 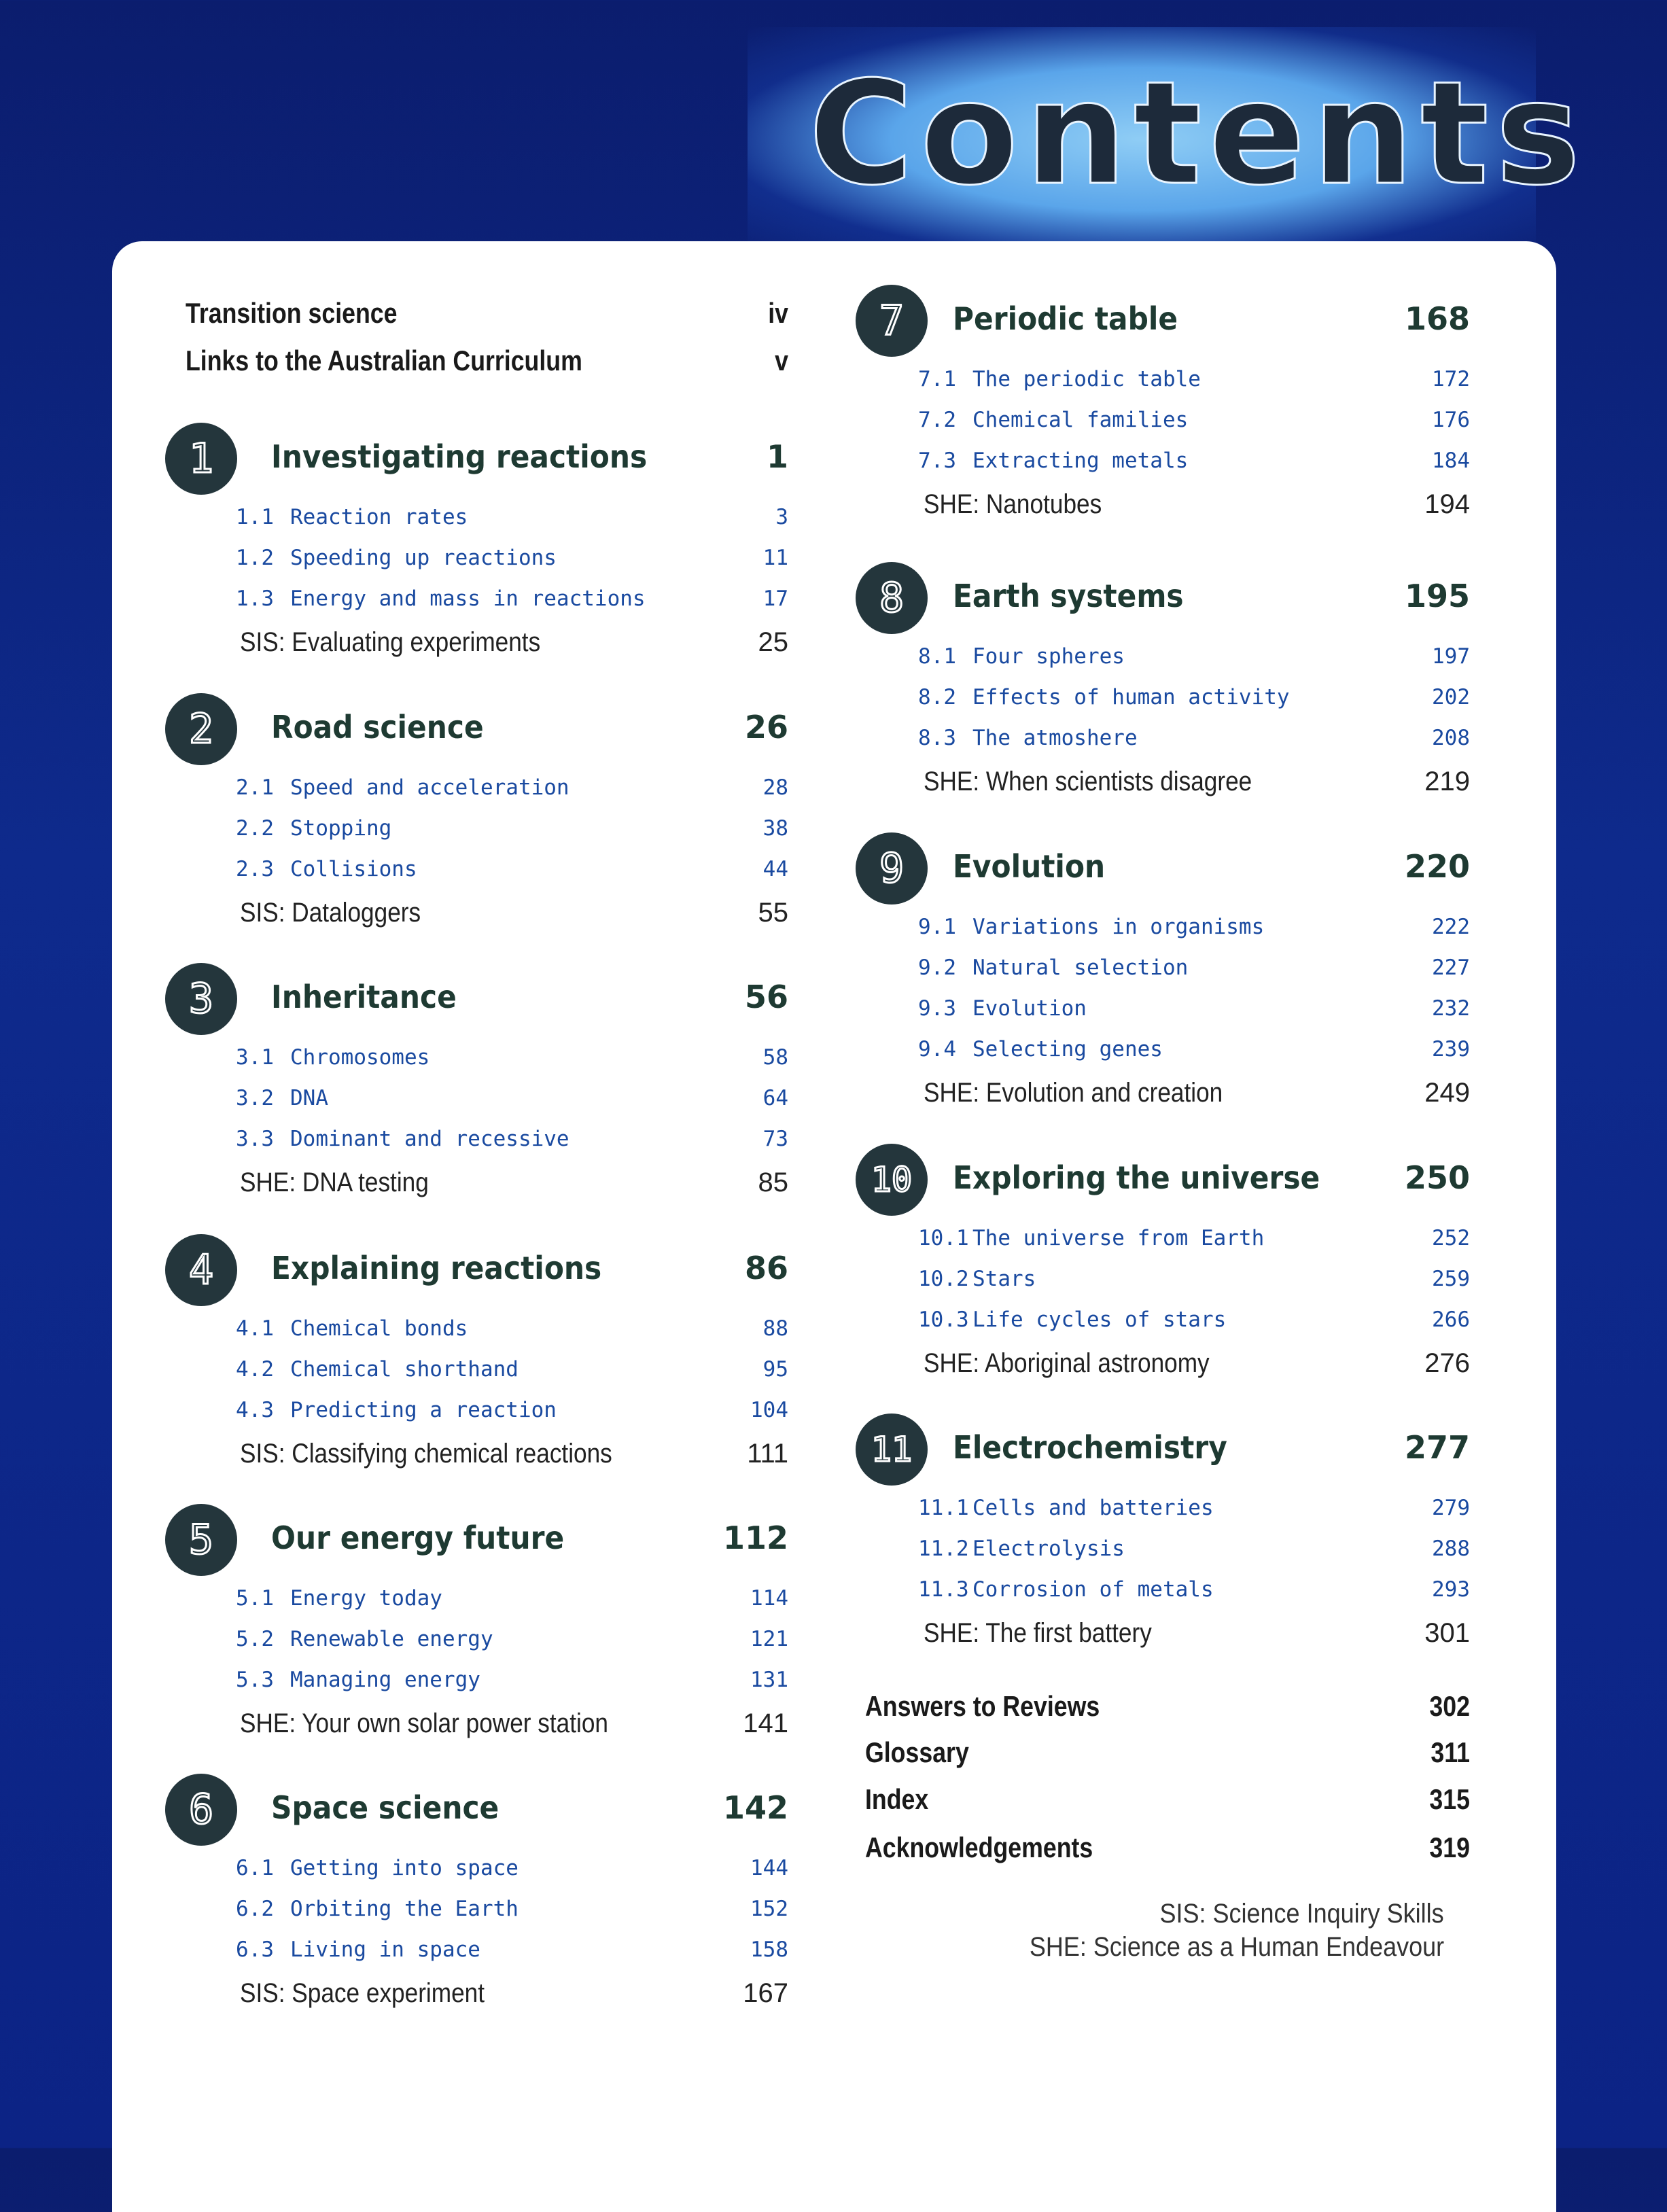 What do you see at coordinates (1447, 1093) in the screenshot?
I see `special-section-page: 249` at bounding box center [1447, 1093].